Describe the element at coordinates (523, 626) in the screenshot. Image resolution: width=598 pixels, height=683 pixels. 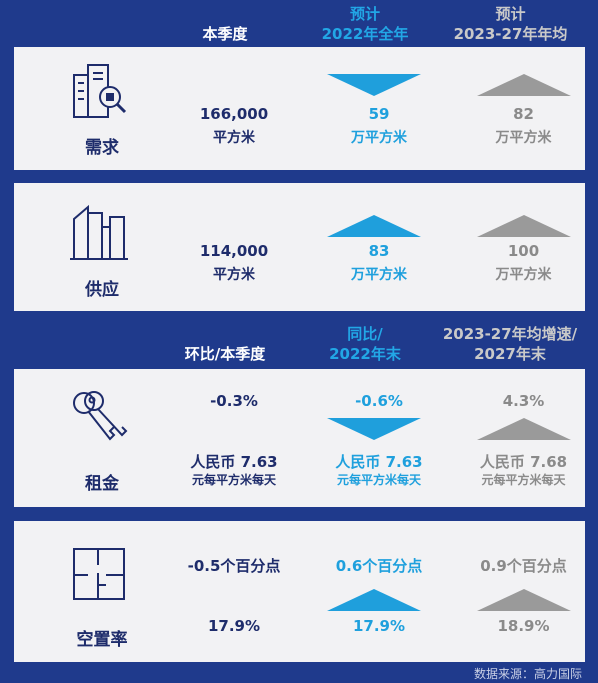
I see `vacancy-2027-value: 18.9%` at that location.